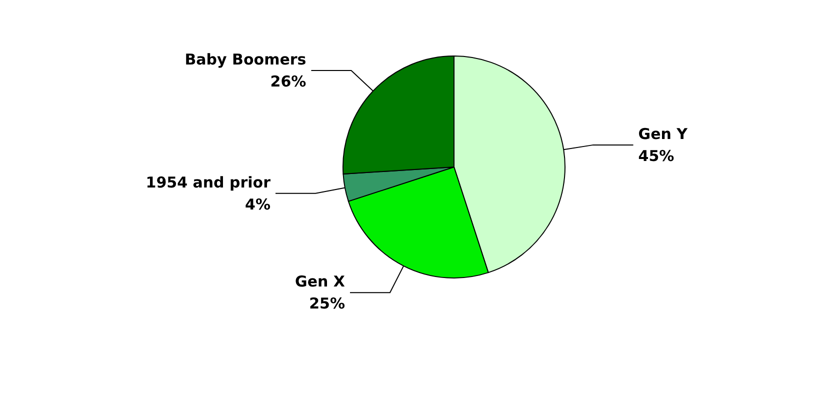 Image resolution: width=840 pixels, height=395 pixels. Describe the element at coordinates (320, 281) in the screenshot. I see `slice-label: Gen X` at that location.